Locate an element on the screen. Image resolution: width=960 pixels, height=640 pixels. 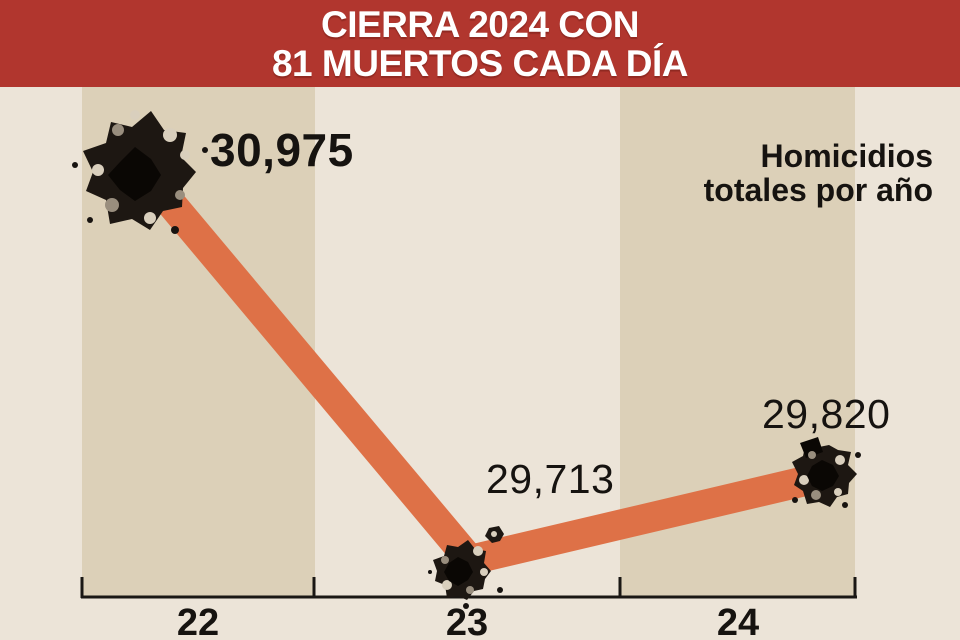
series-legend: Homicidios totales por año is located at coordinates (818, 173).